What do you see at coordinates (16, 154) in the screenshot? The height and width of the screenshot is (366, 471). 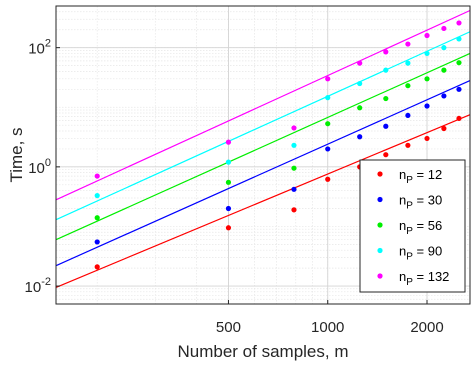 I see `y-axis-label: Time, s` at bounding box center [16, 154].